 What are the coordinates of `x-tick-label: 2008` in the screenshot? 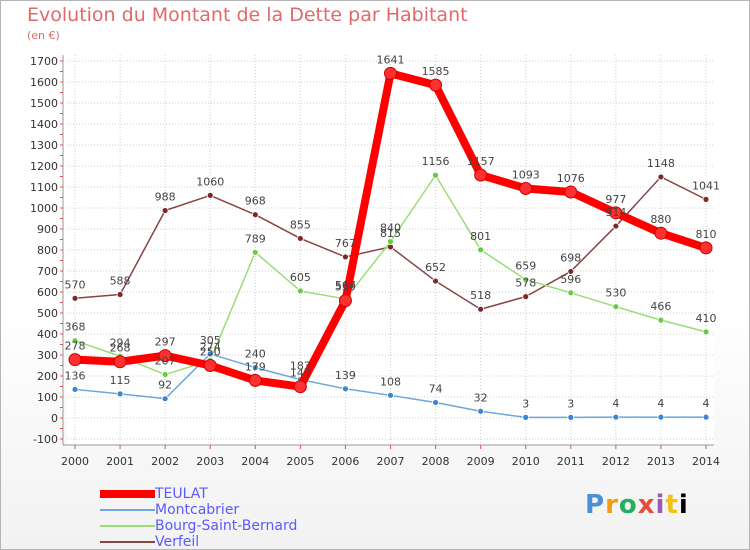 It's located at (436, 461).